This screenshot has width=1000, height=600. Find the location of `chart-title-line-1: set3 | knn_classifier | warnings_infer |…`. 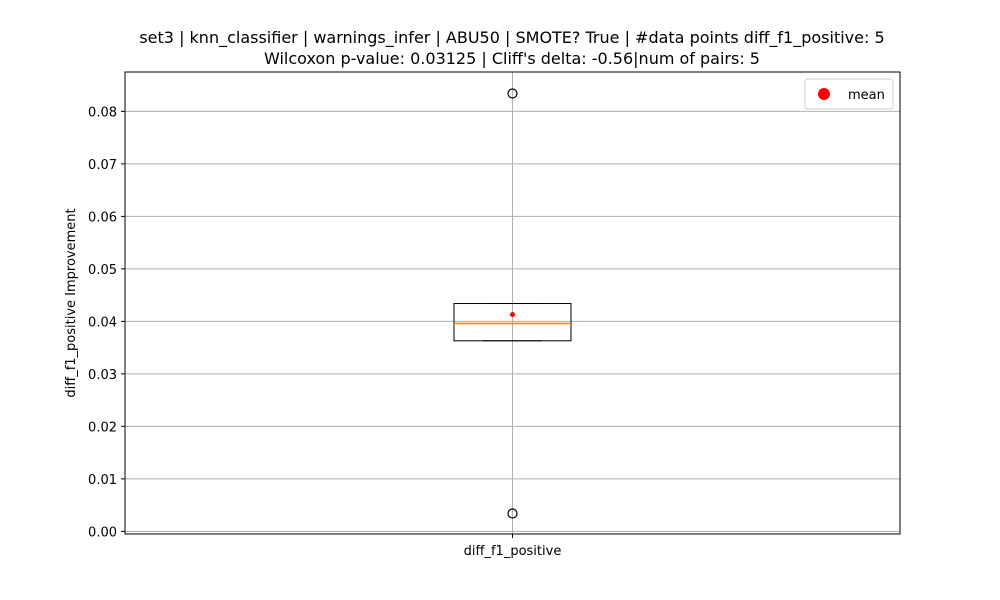

chart-title-line-1: set3 | knn_classifier | warnings_infer |… is located at coordinates (511, 38).